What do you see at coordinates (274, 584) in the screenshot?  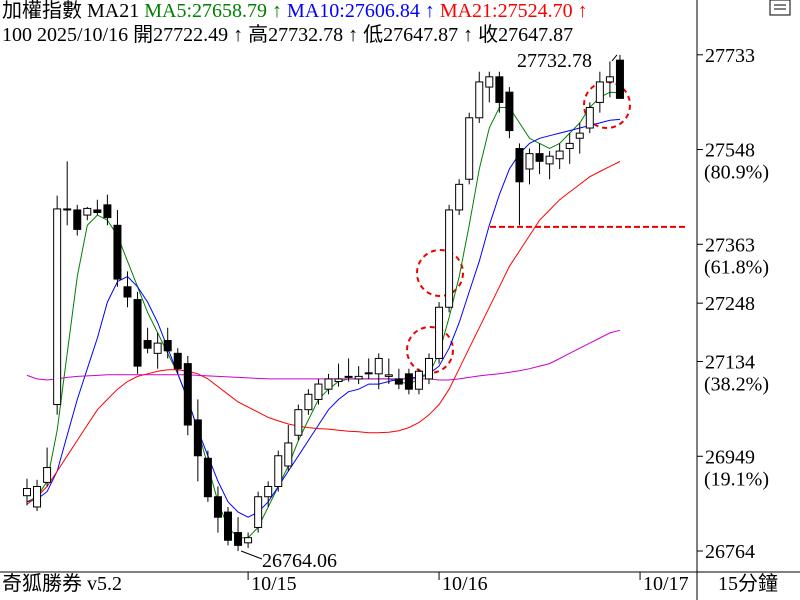 I see `x-tick-label: 10/15` at bounding box center [274, 584].